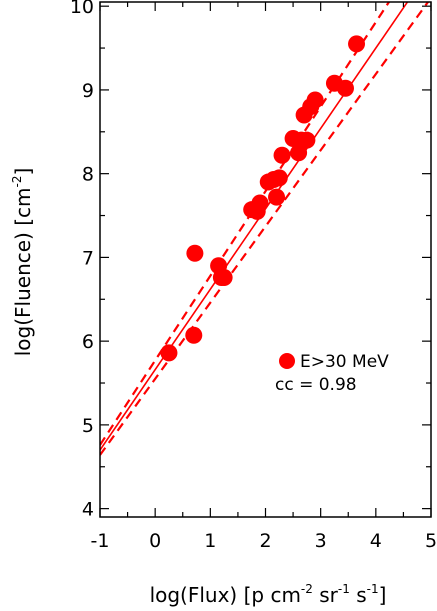  I want to click on legend-marker, so click(287, 361).